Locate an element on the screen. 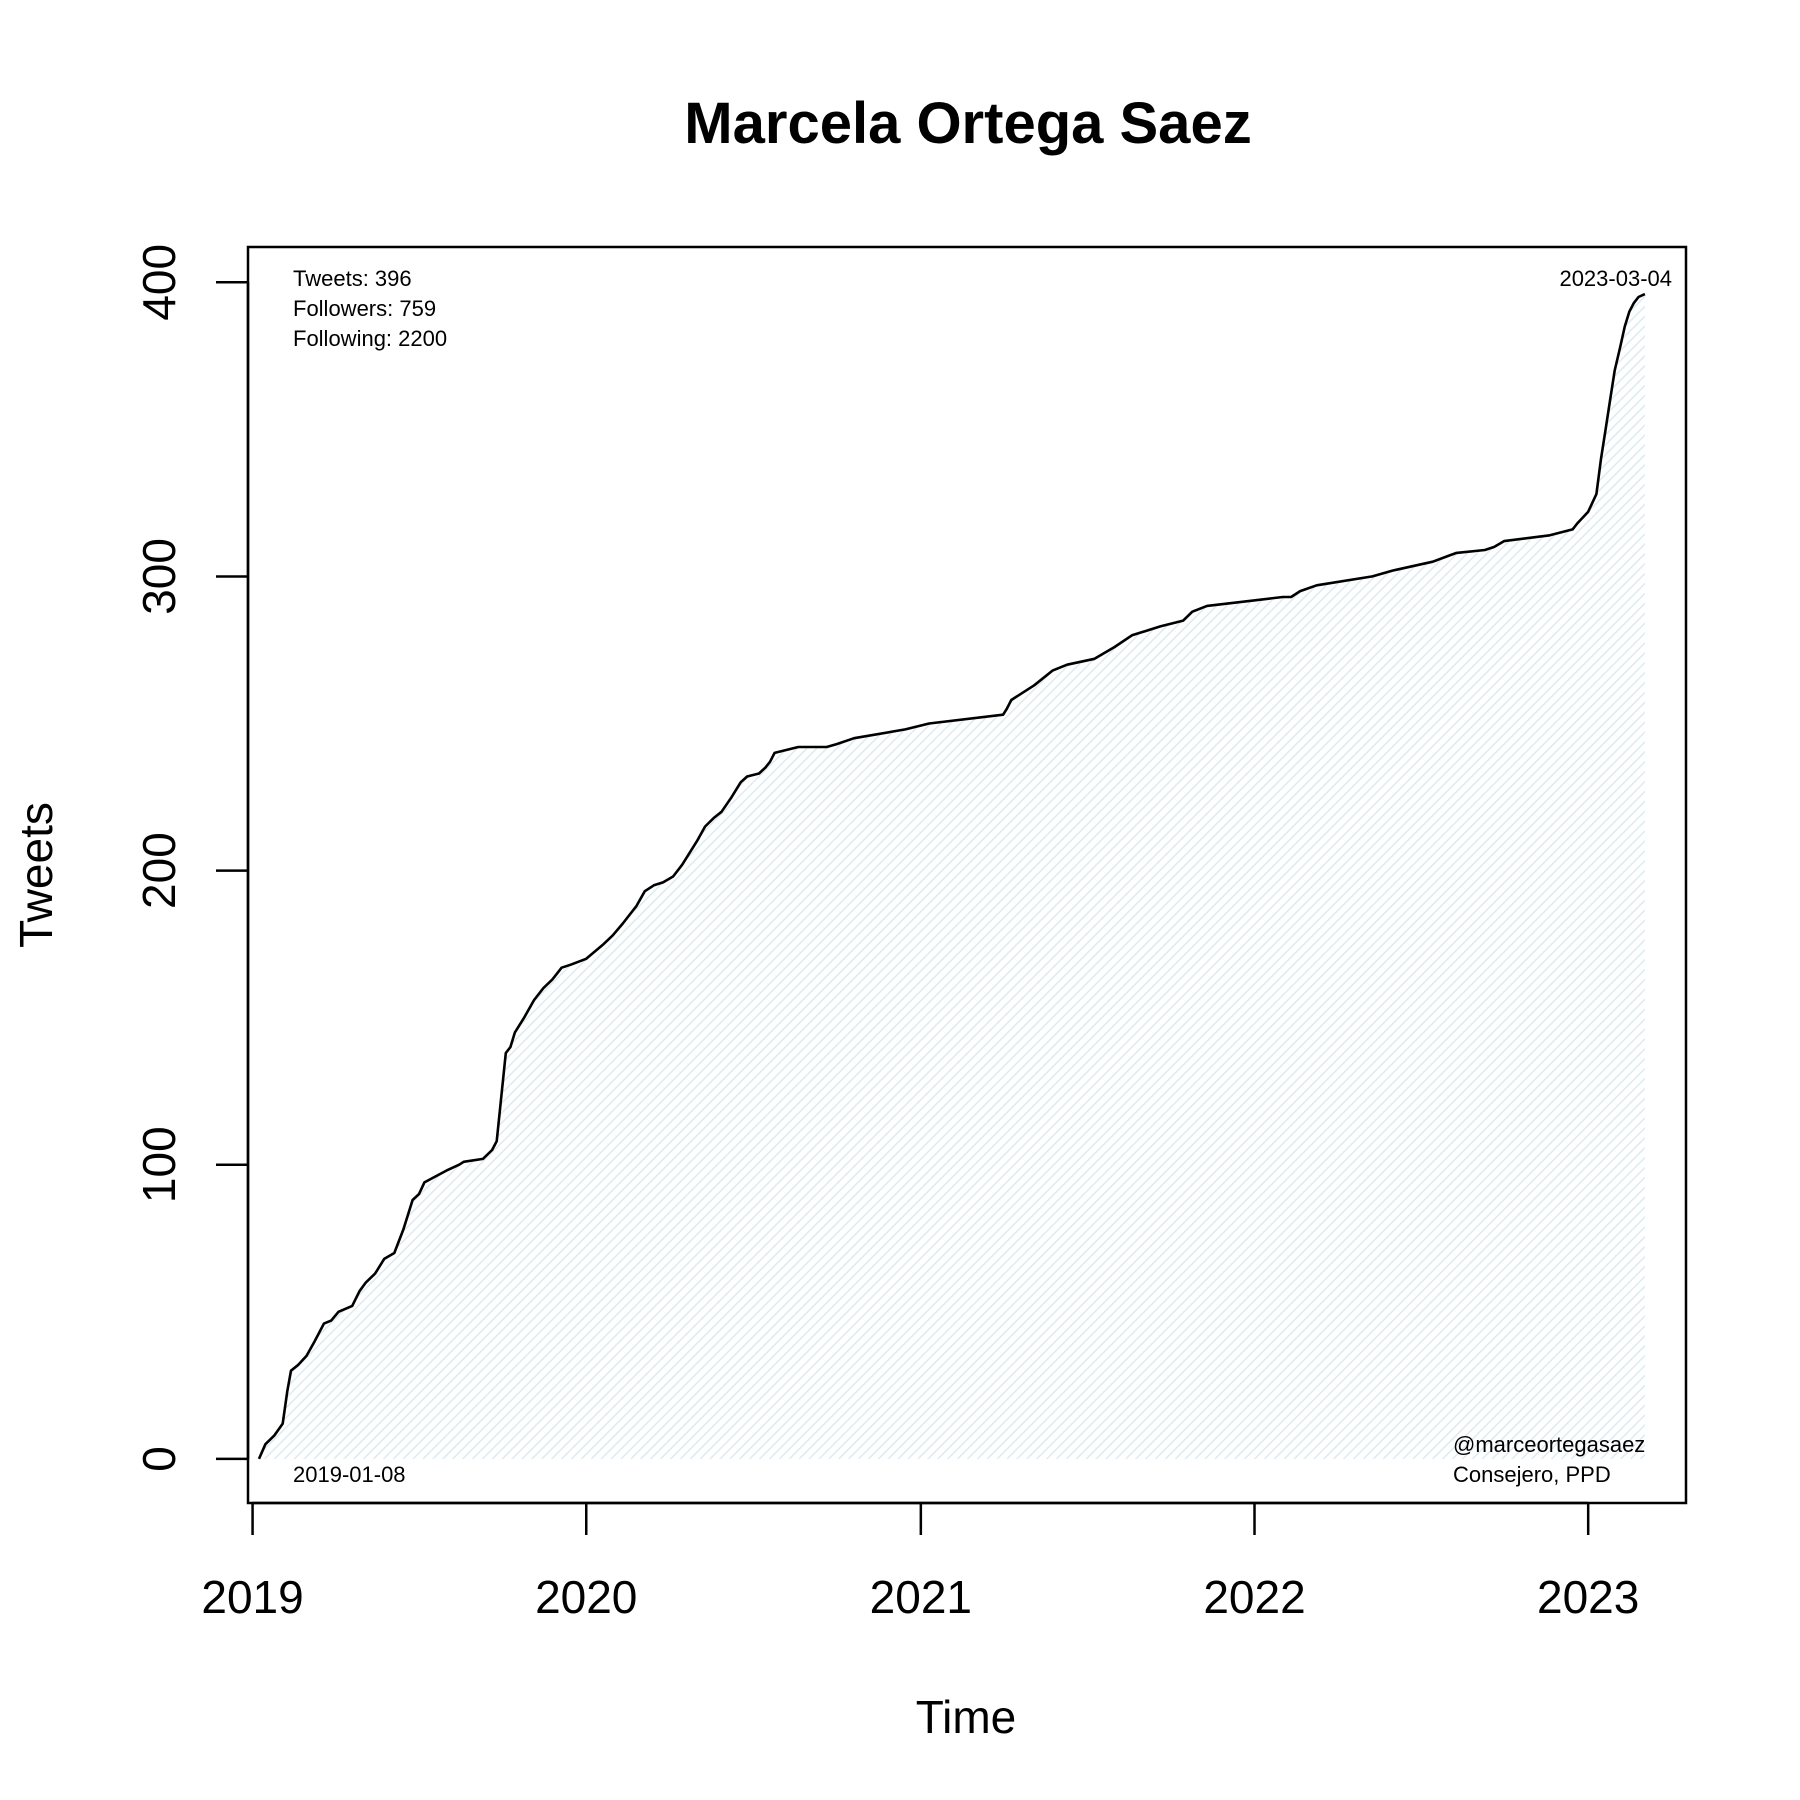 This screenshot has height=1800, width=1800. x-tick-label: 2021 is located at coordinates (921, 1597).